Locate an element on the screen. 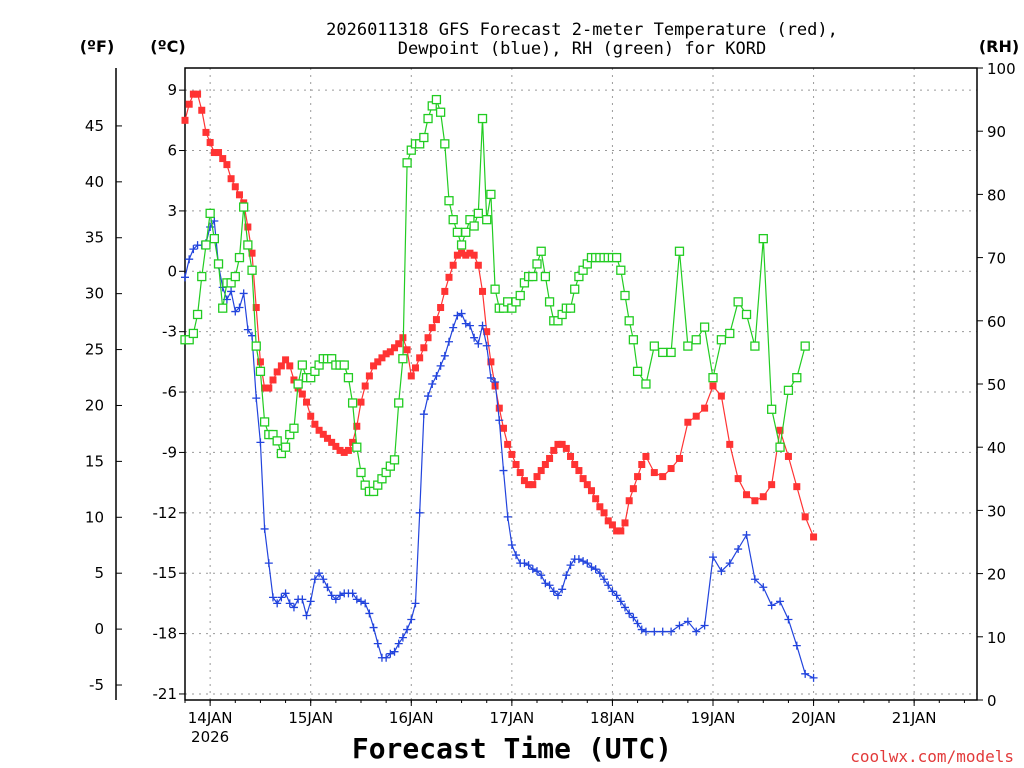 This screenshot has width=1024, height=768. fahrenheit-tick-label: -5 is located at coordinates (96, 685).